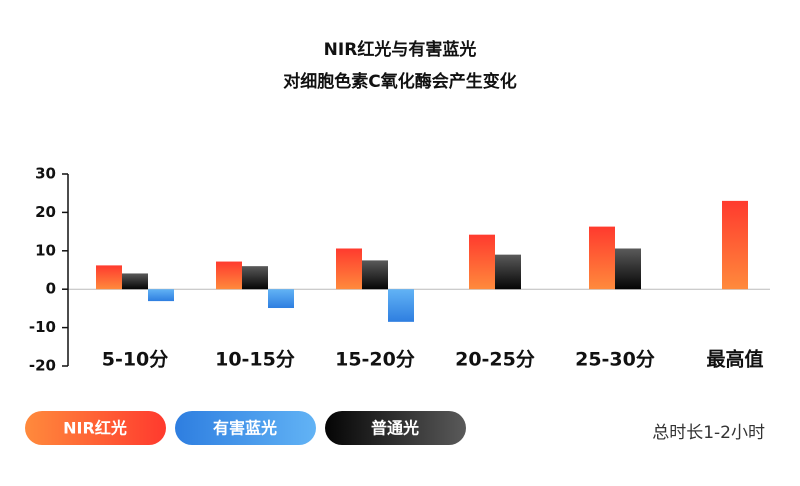  I want to click on y-tick-label: 0, so click(51, 289).